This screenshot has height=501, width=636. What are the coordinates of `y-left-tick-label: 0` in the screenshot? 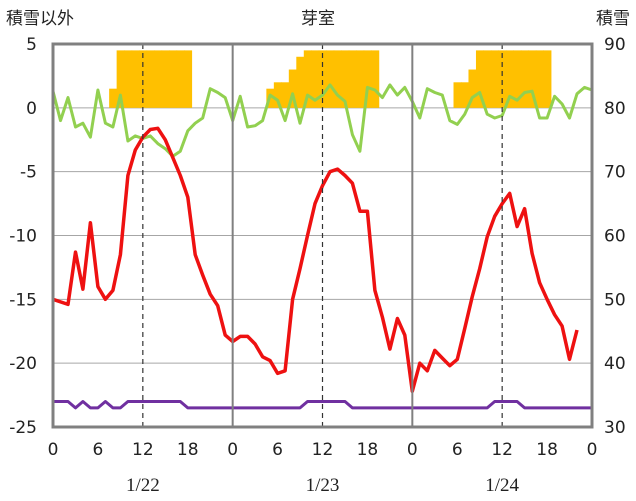 It's located at (31, 109).